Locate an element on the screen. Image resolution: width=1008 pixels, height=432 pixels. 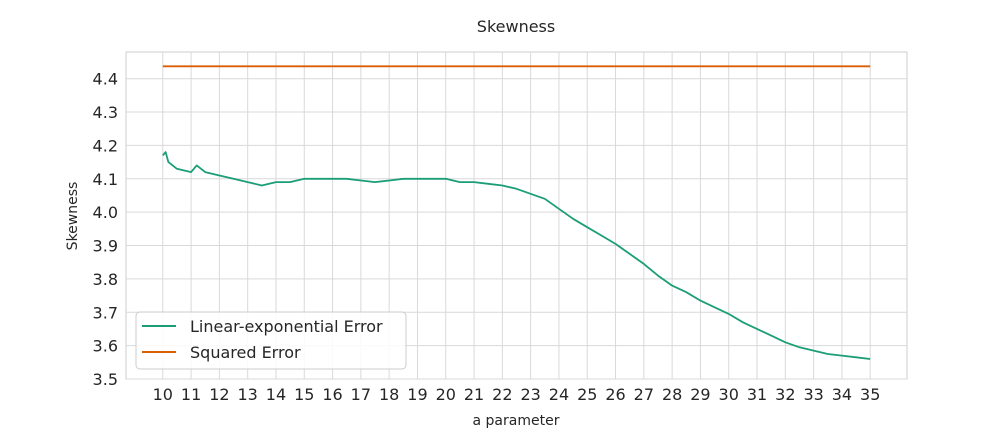
x-tick-label: 31 is located at coordinates (757, 394).